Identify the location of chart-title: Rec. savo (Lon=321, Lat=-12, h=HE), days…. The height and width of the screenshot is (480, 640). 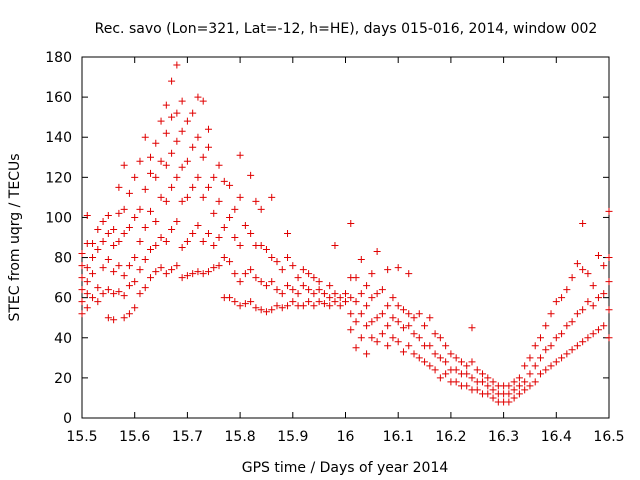
(346, 29).